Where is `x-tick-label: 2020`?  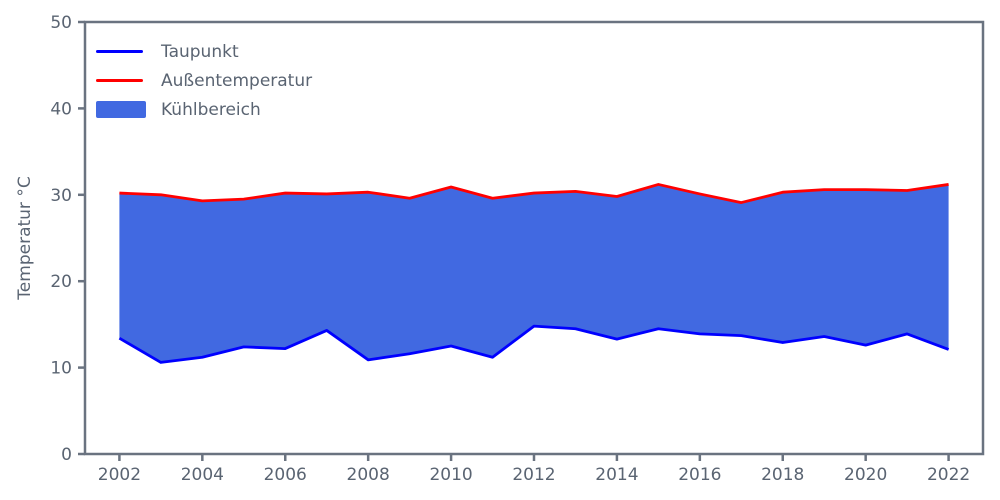
x-tick-label: 2020 is located at coordinates (865, 475).